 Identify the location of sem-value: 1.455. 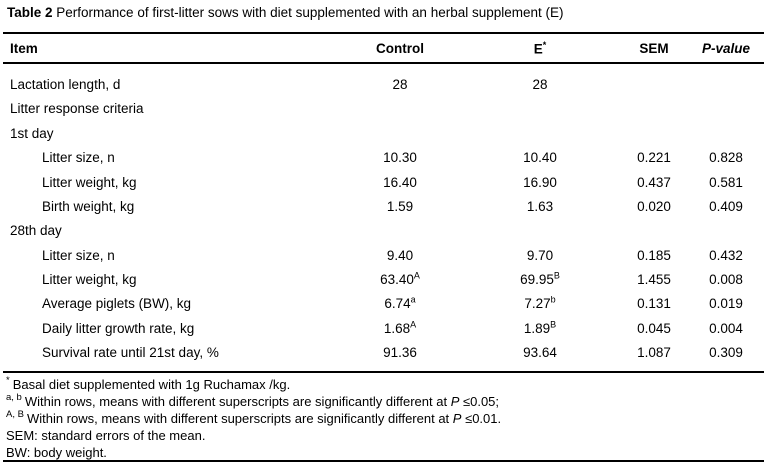
(654, 279).